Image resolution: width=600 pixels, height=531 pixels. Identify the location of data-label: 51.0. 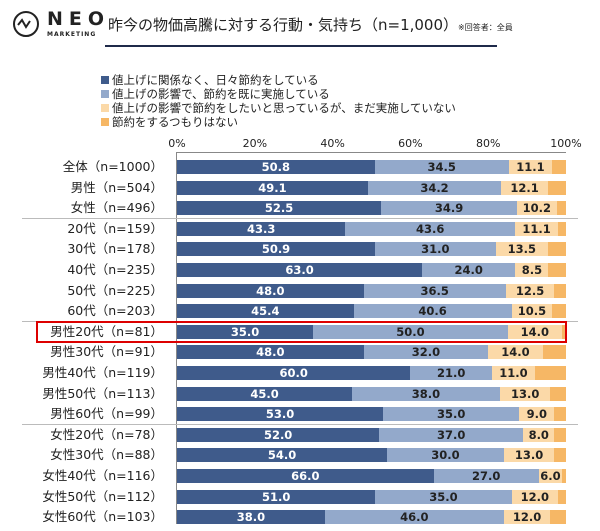
(276, 496).